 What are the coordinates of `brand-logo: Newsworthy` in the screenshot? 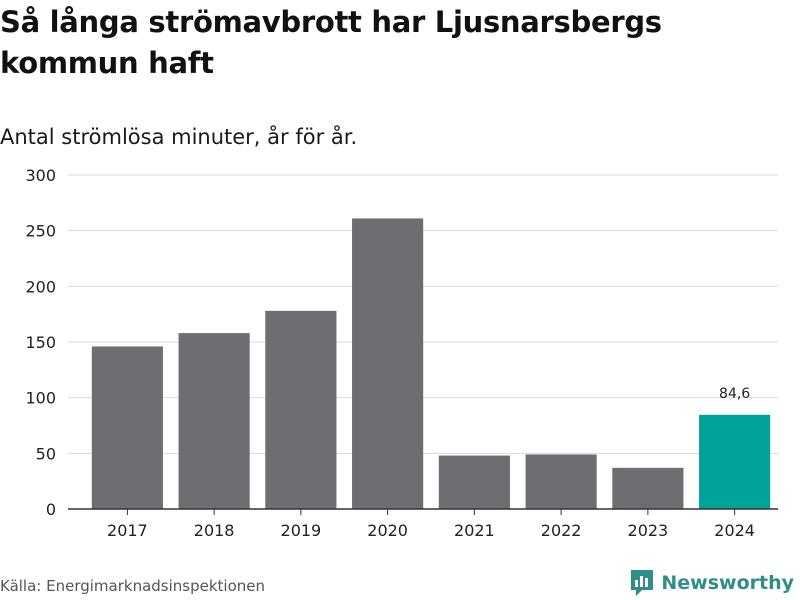 It's located at (711, 583).